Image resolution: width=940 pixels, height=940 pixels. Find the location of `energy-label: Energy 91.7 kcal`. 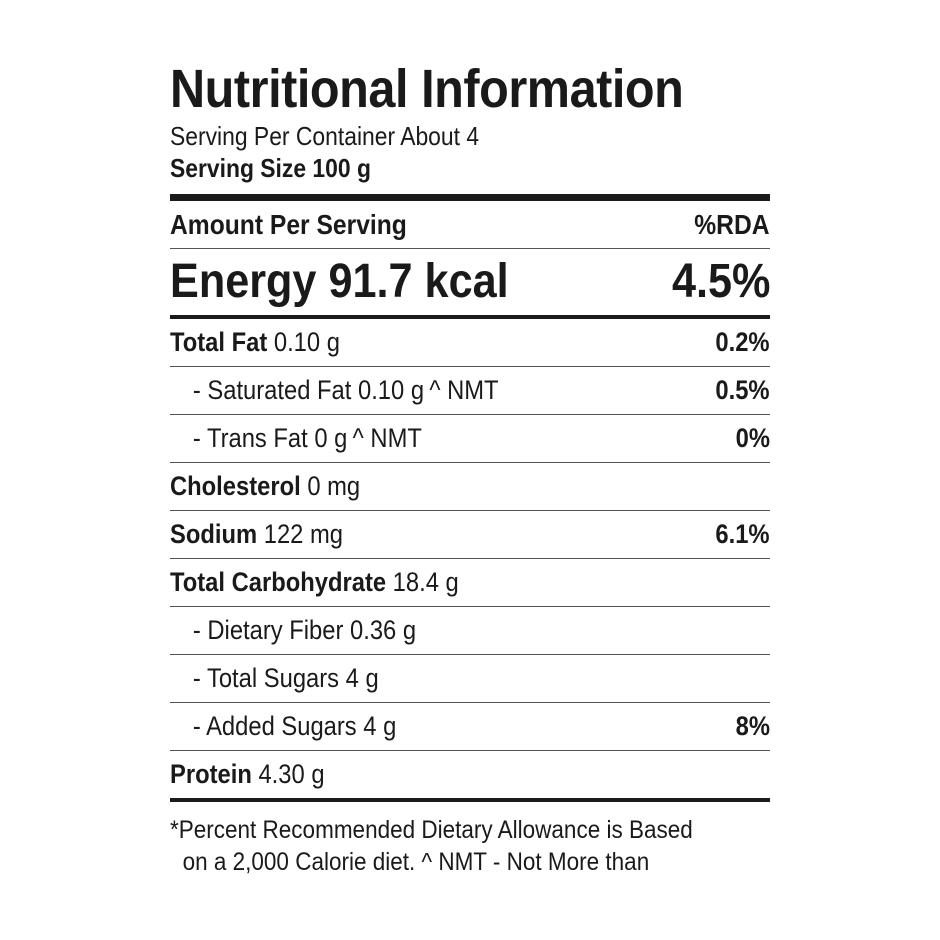

energy-label: Energy 91.7 kcal is located at coordinates (339, 281).